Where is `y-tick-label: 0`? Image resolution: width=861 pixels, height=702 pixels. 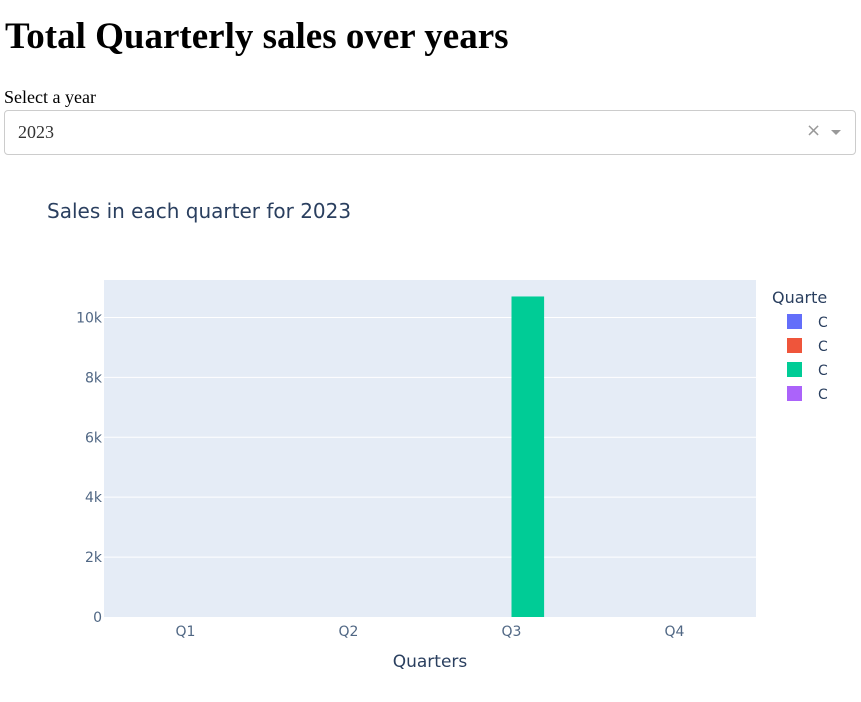
y-tick-label: 0 is located at coordinates (97, 618).